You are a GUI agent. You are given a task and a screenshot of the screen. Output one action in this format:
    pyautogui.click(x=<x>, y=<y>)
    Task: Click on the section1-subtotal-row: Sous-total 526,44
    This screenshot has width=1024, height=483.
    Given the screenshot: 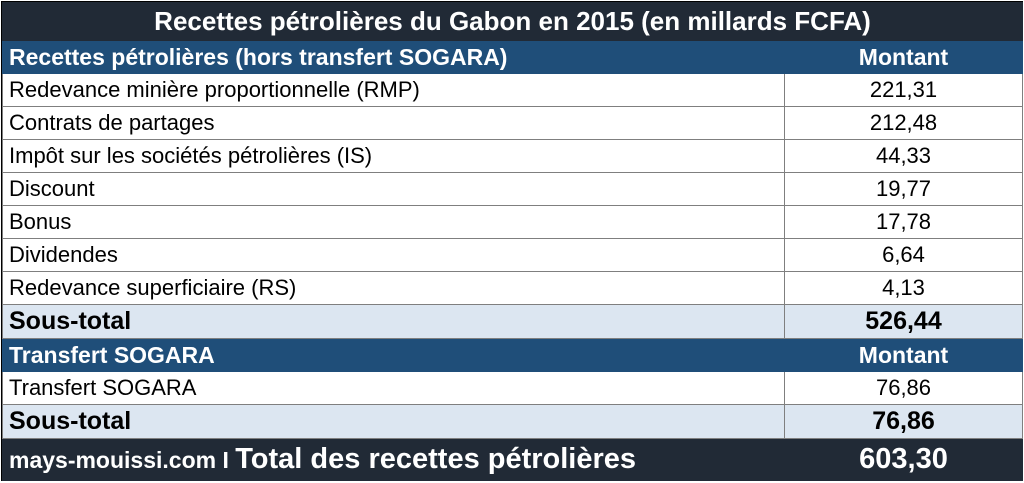 What is the action you would take?
    pyautogui.click(x=512, y=321)
    